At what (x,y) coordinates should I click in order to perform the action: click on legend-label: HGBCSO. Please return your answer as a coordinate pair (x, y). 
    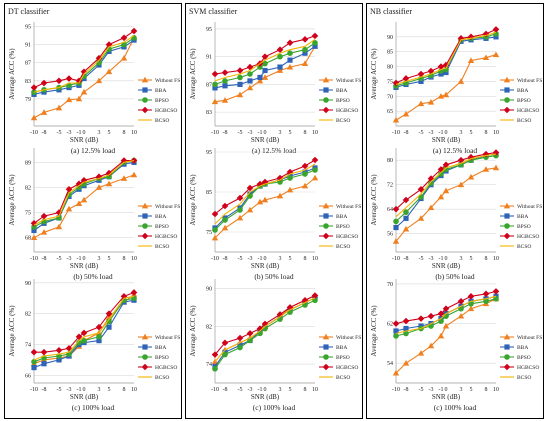
    Looking at the image, I should click on (166, 237).